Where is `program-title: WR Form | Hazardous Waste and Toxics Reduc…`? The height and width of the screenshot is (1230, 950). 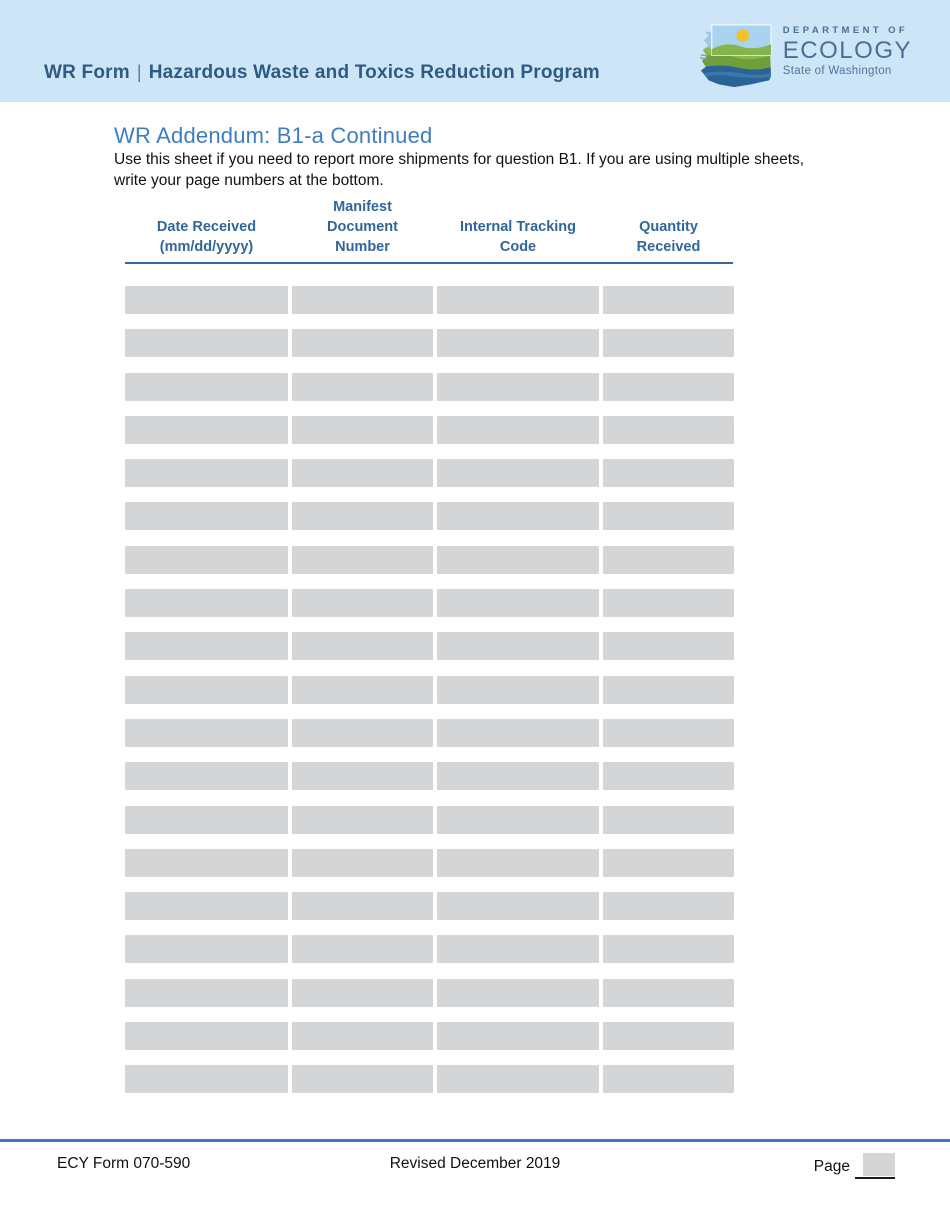 program-title: WR Form | Hazardous Waste and Toxics Reduc… is located at coordinates (322, 73).